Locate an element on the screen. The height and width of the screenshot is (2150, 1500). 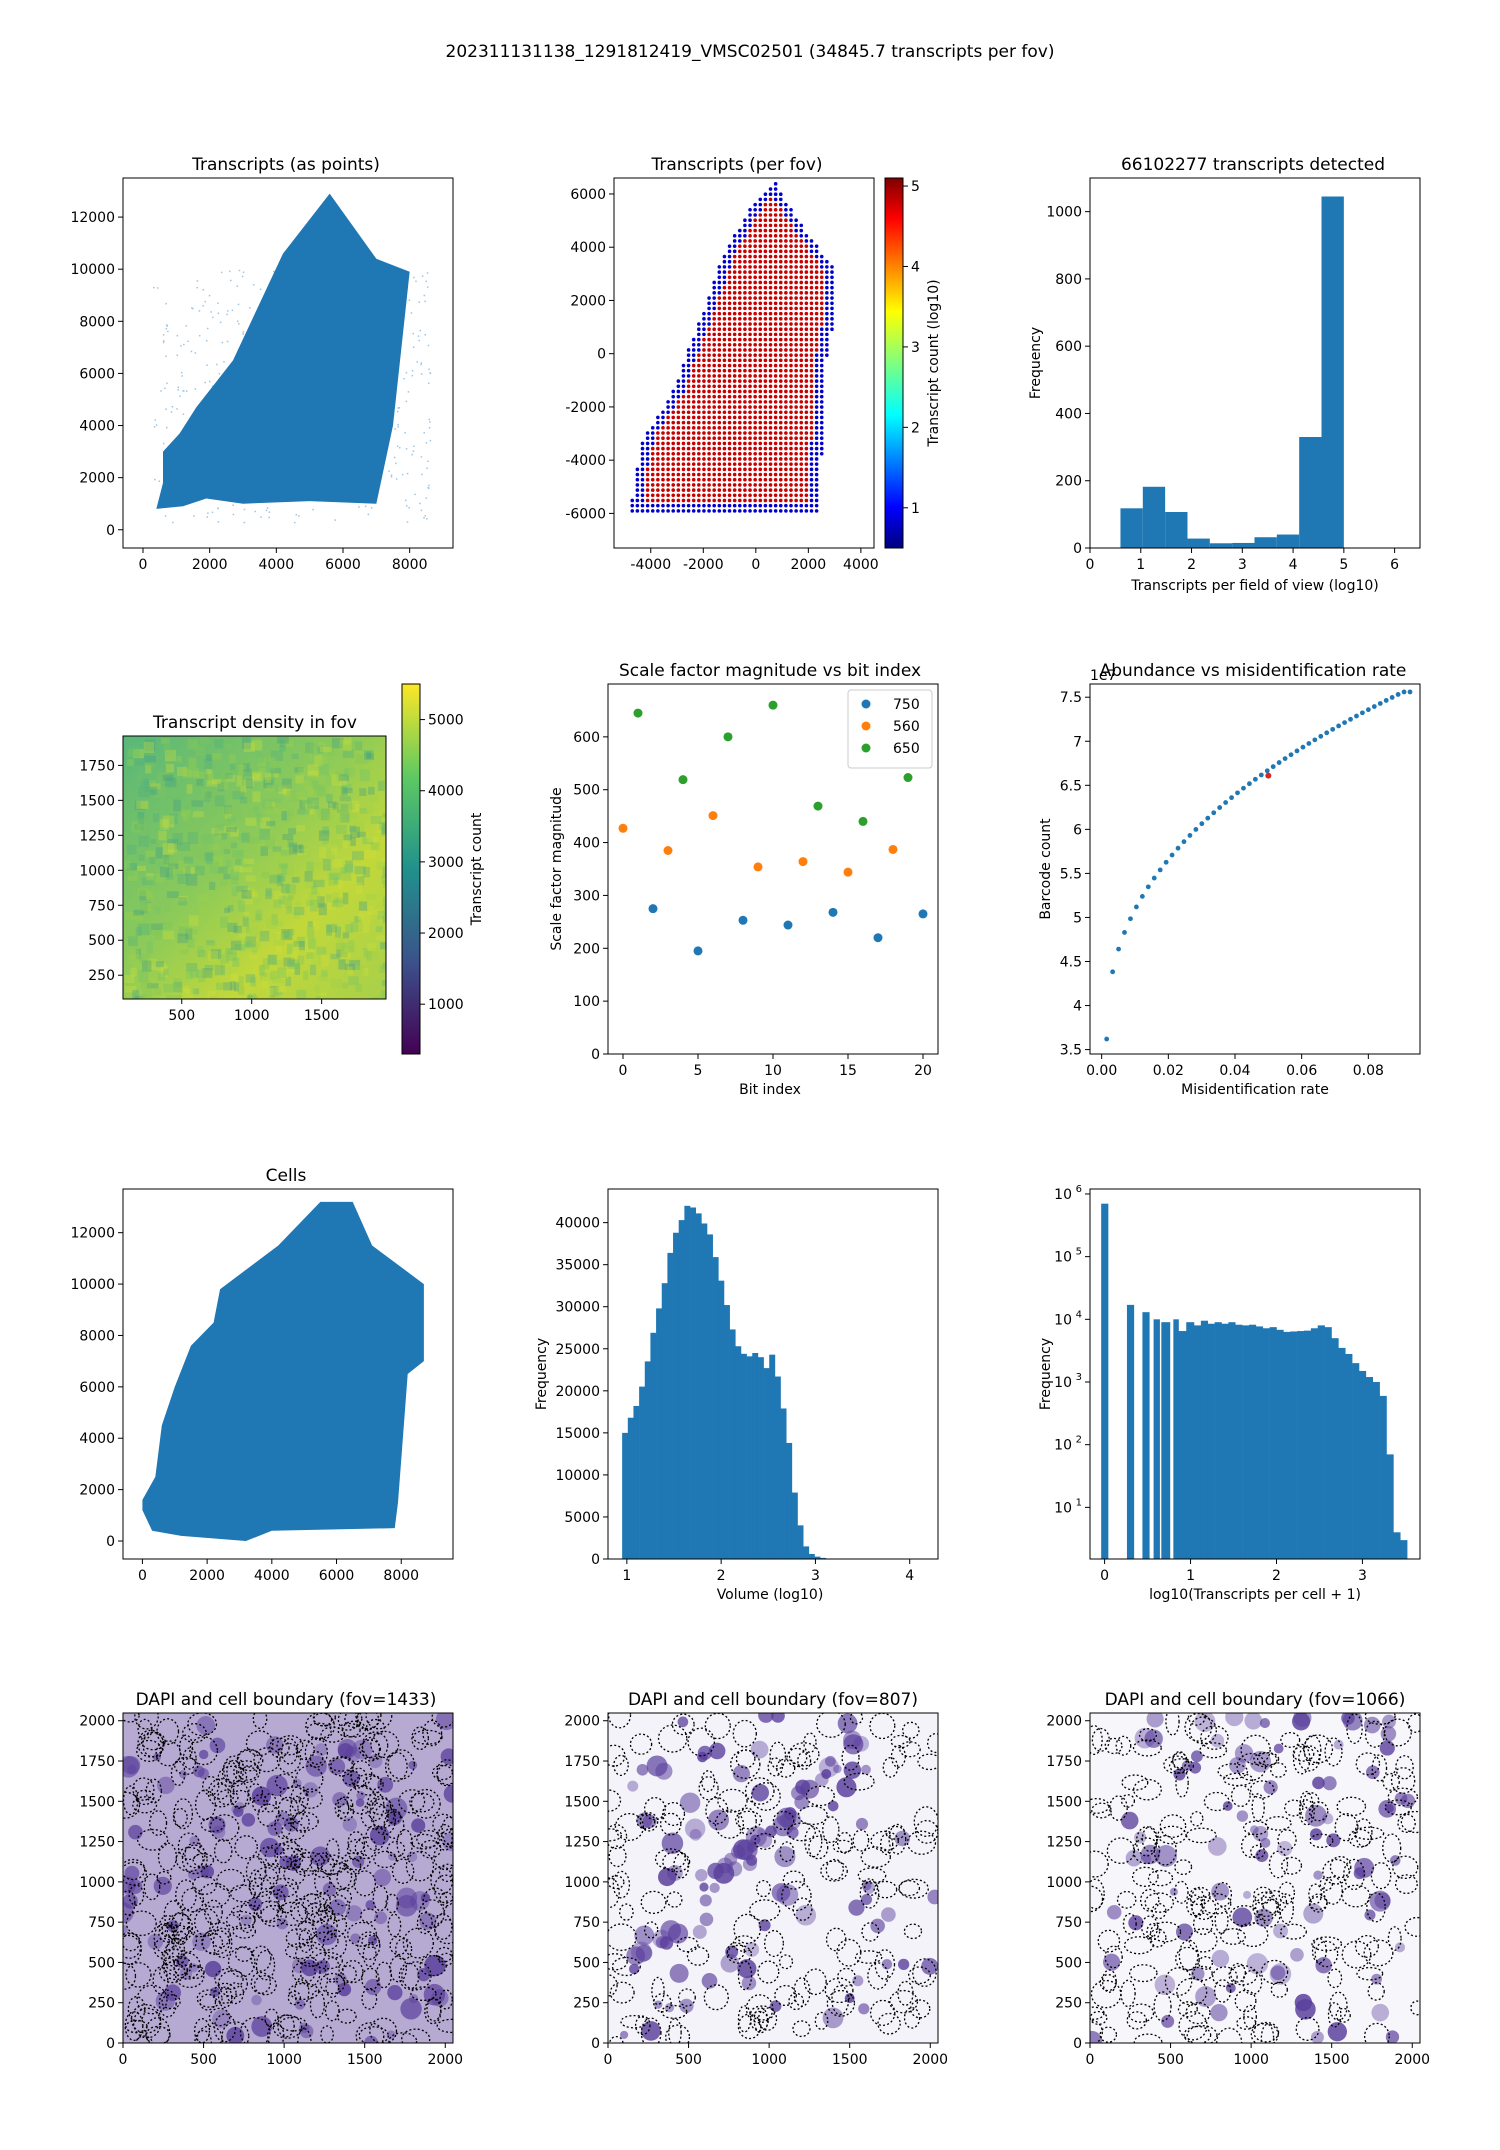
density-field is located at coordinates (254, 867).